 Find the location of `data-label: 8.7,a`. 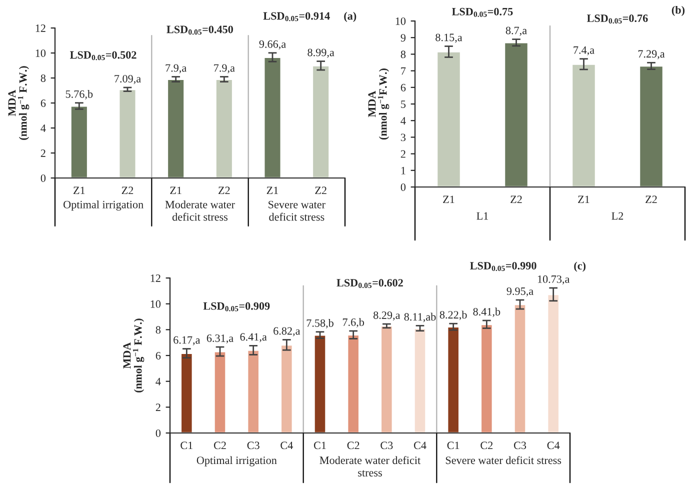

data-label: 8.7,a is located at coordinates (516, 31).